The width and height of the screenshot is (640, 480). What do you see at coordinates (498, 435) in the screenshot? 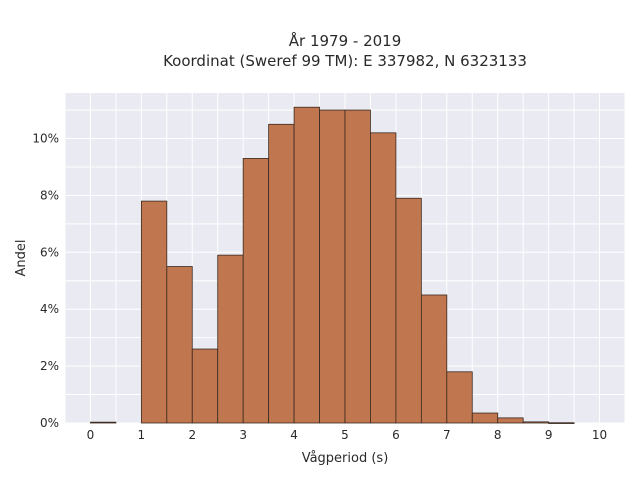
I see `x-tick-label: 8` at bounding box center [498, 435].